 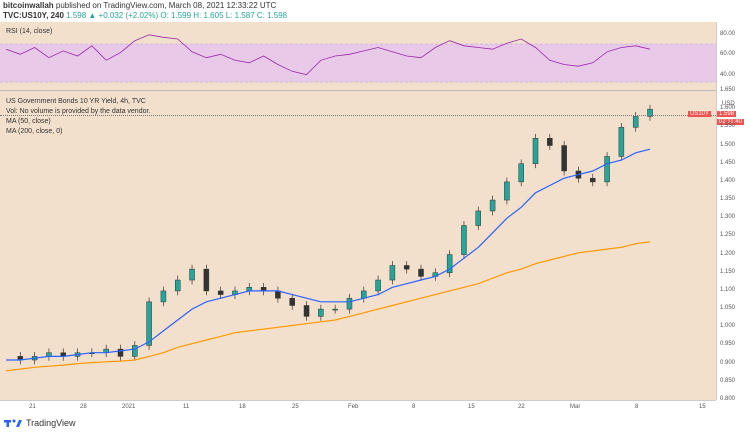 I want to click on price-tick: 0.800, so click(x=728, y=399).